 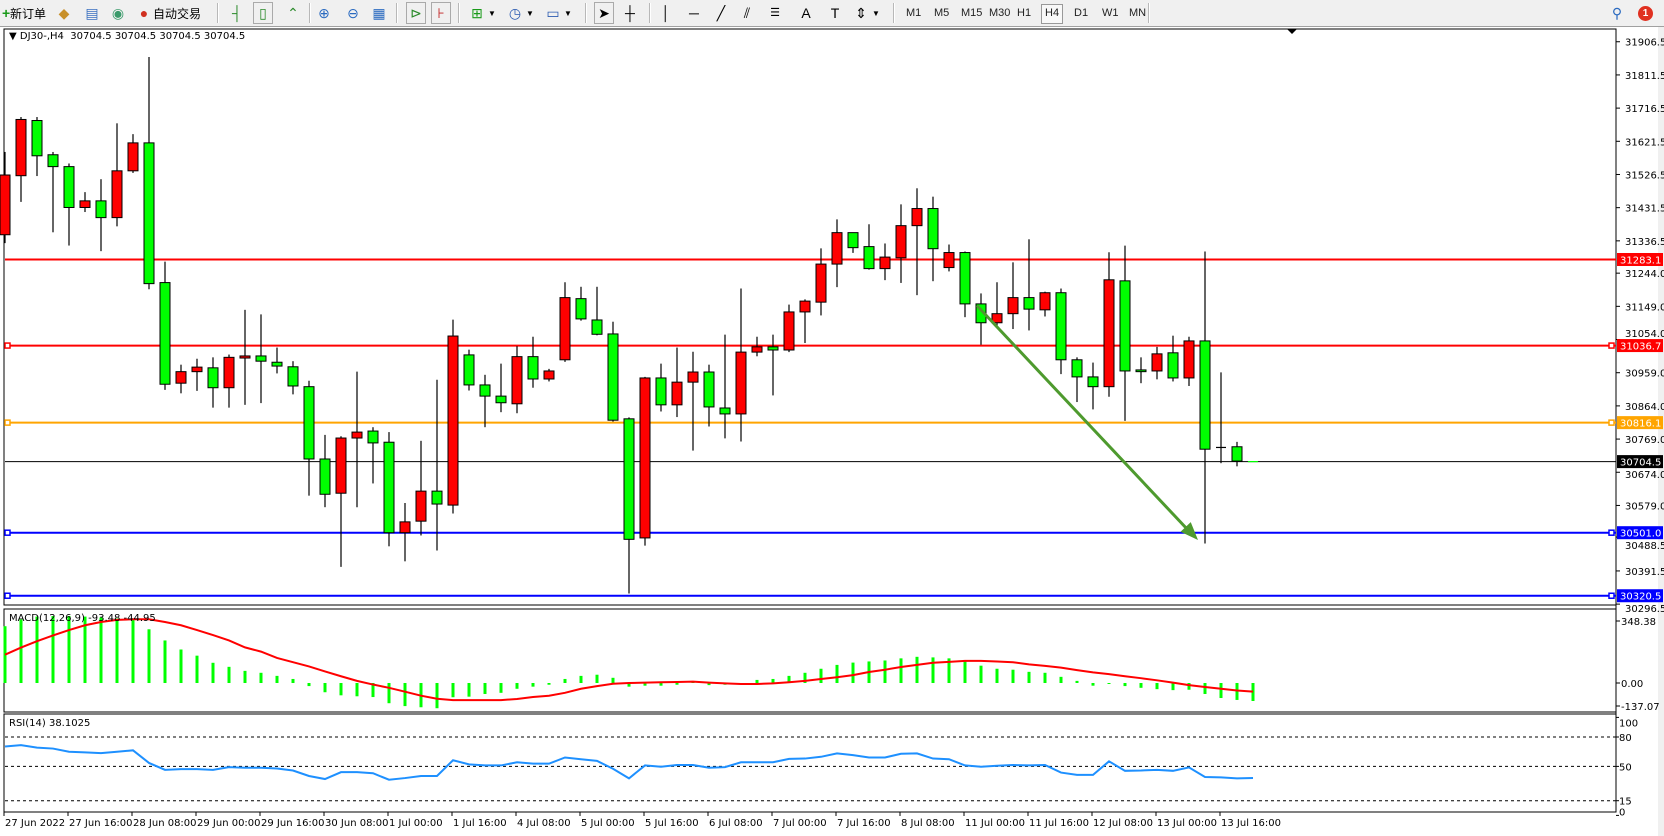 What do you see at coordinates (1138, 13) in the screenshot?
I see `timeframe-mn: MN` at bounding box center [1138, 13].